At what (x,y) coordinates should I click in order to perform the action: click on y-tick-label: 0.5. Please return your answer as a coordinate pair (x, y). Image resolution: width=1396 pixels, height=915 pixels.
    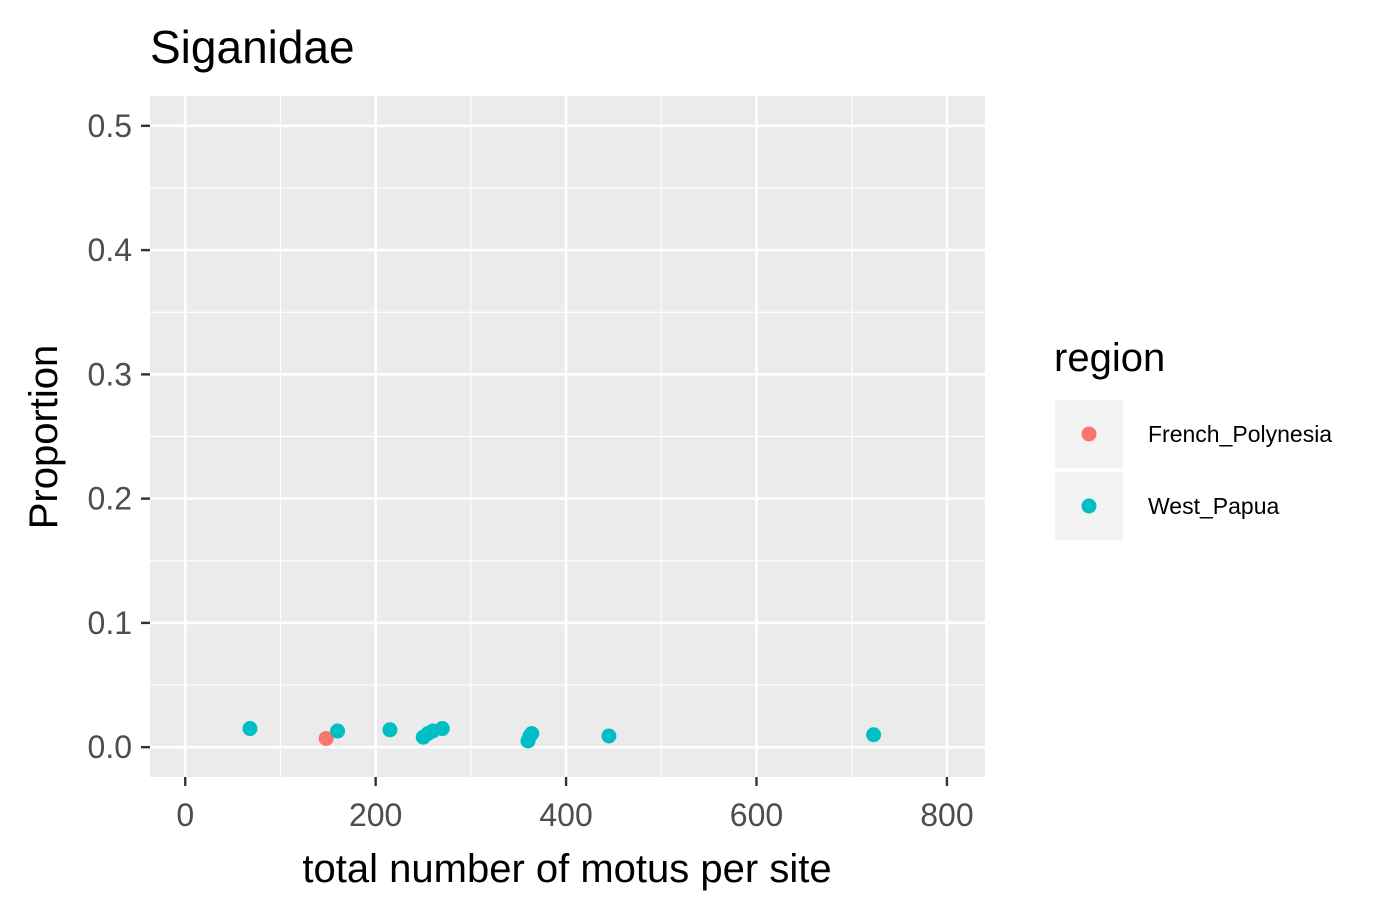
    Looking at the image, I should click on (110, 126).